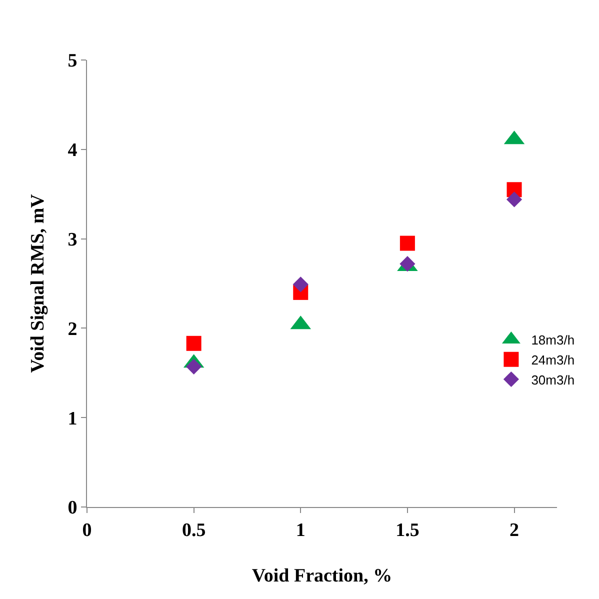  Describe the element at coordinates (322, 576) in the screenshot. I see `x-axis-title: Void Fraction, %` at that location.